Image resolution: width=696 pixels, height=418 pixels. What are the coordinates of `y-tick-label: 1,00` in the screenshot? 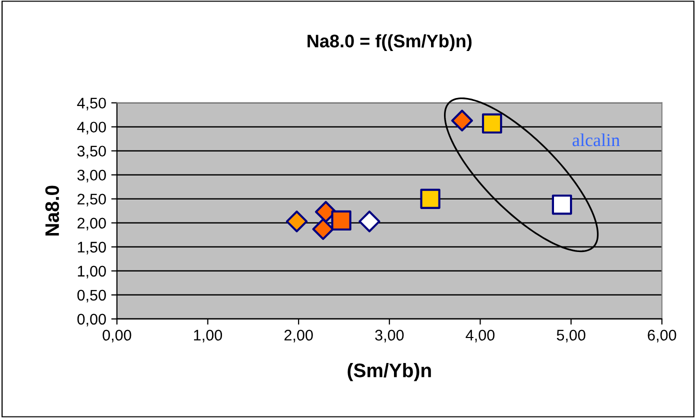 It's located at (92, 272).